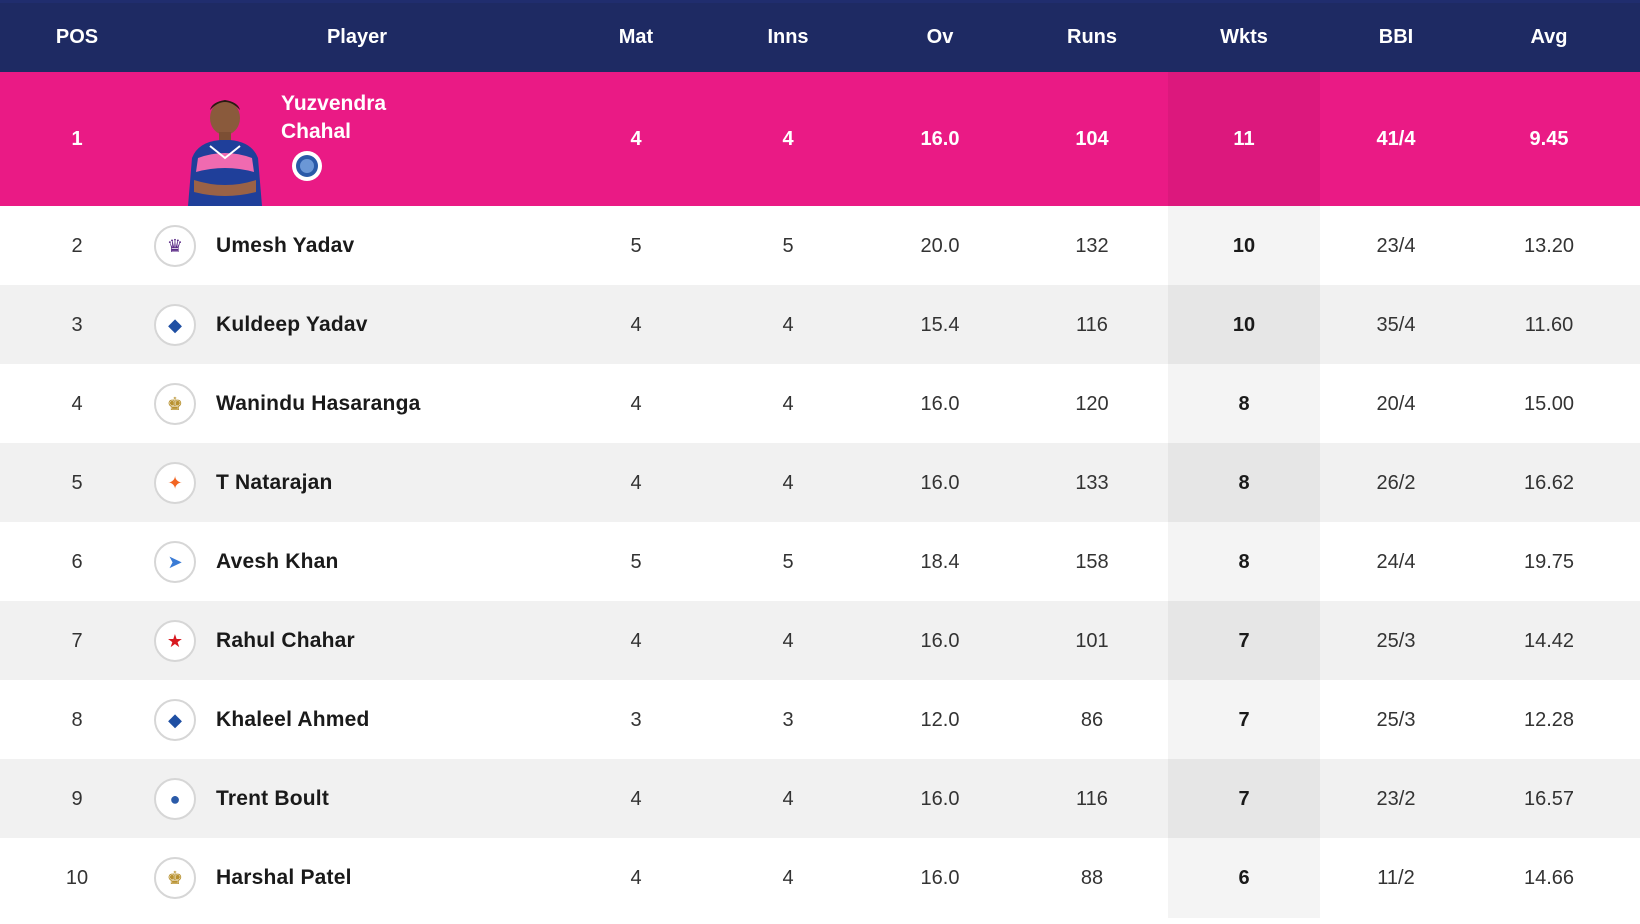 The width and height of the screenshot is (1640, 924). What do you see at coordinates (940, 561) in the screenshot?
I see `ov-cell: 18.4` at bounding box center [940, 561].